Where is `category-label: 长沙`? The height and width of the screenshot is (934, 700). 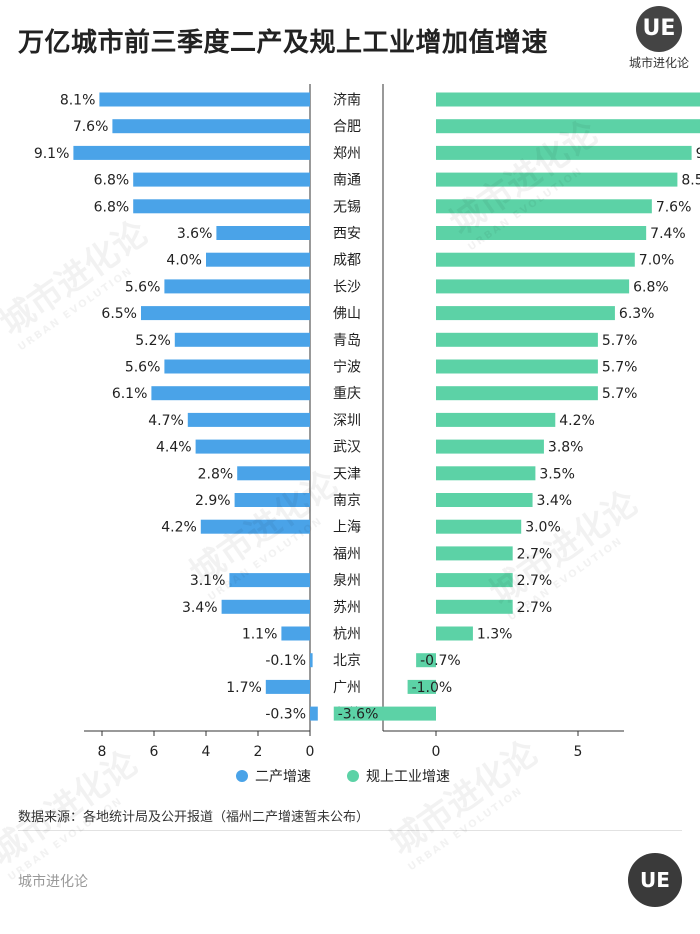
category-label: 长沙 is located at coordinates (347, 287).